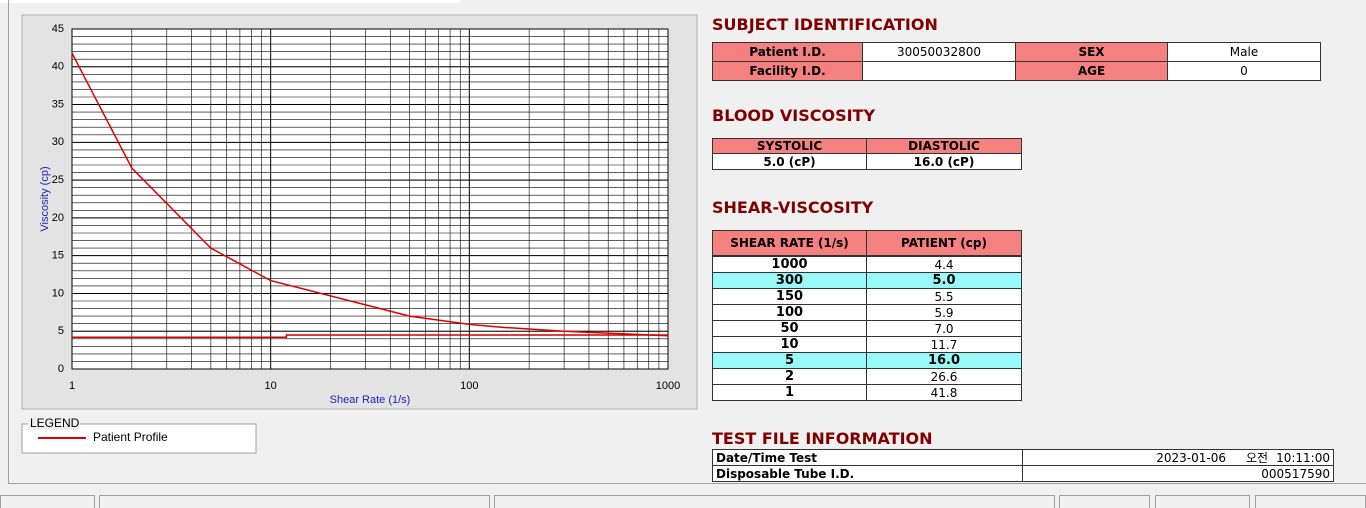 Image resolution: width=1366 pixels, height=508 pixels. Describe the element at coordinates (789, 344) in the screenshot. I see `table-cell: 10` at that location.